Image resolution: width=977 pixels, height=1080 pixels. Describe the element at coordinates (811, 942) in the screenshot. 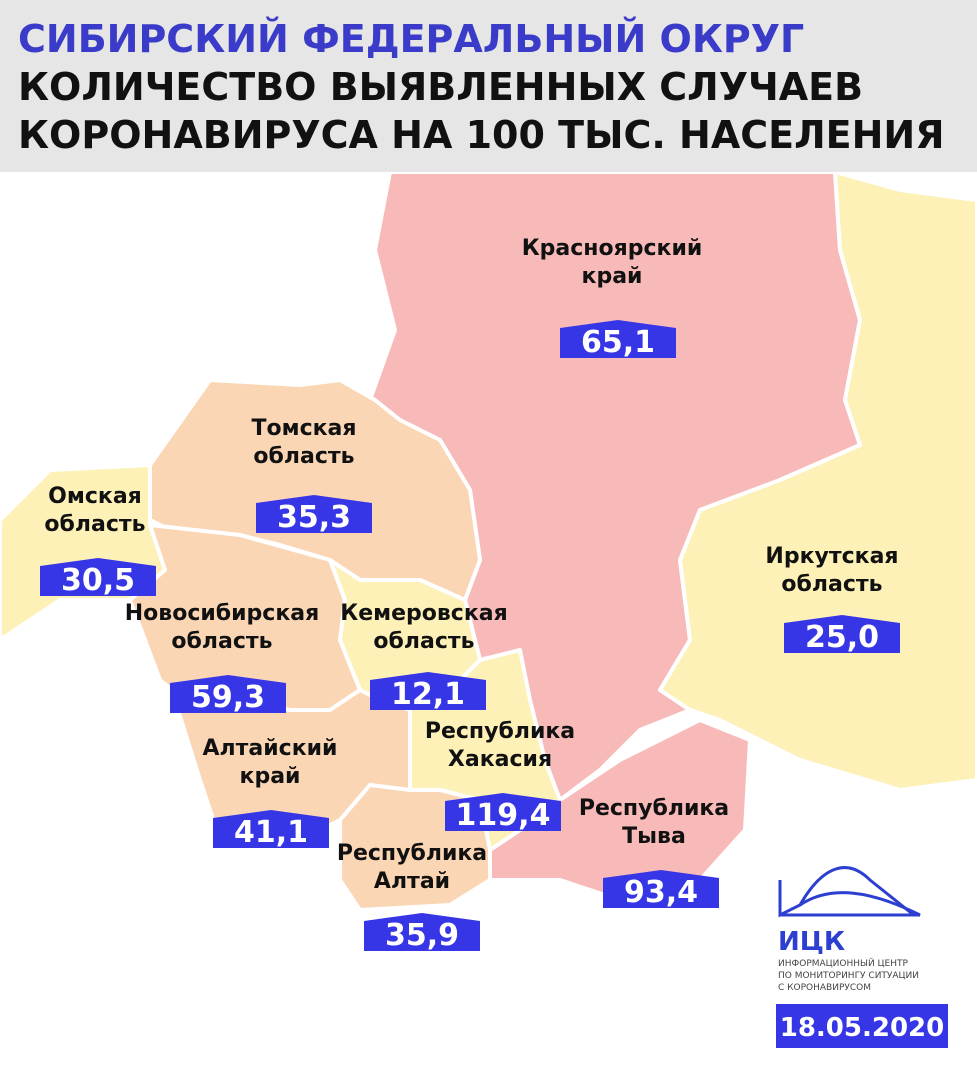

I see `logo-abbr: ИЦК` at that location.